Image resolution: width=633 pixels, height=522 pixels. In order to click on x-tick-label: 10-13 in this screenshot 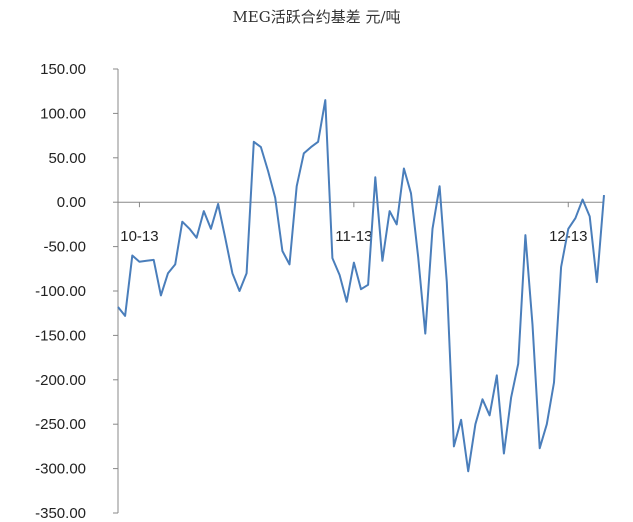, I will do `click(139, 236)`.